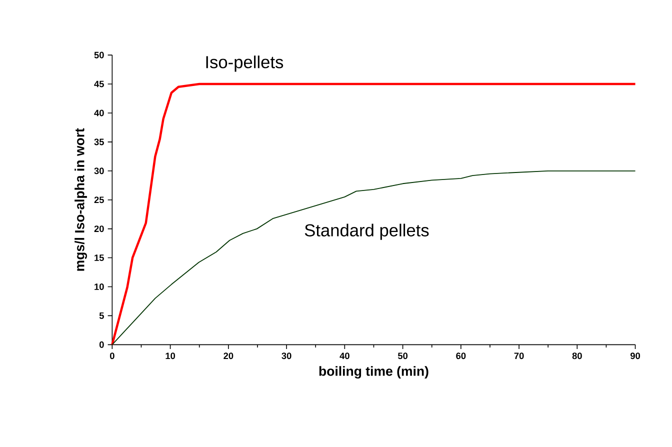 This screenshot has height=447, width=672. What do you see at coordinates (229, 356) in the screenshot?
I see `x-tick-label: 20` at bounding box center [229, 356].